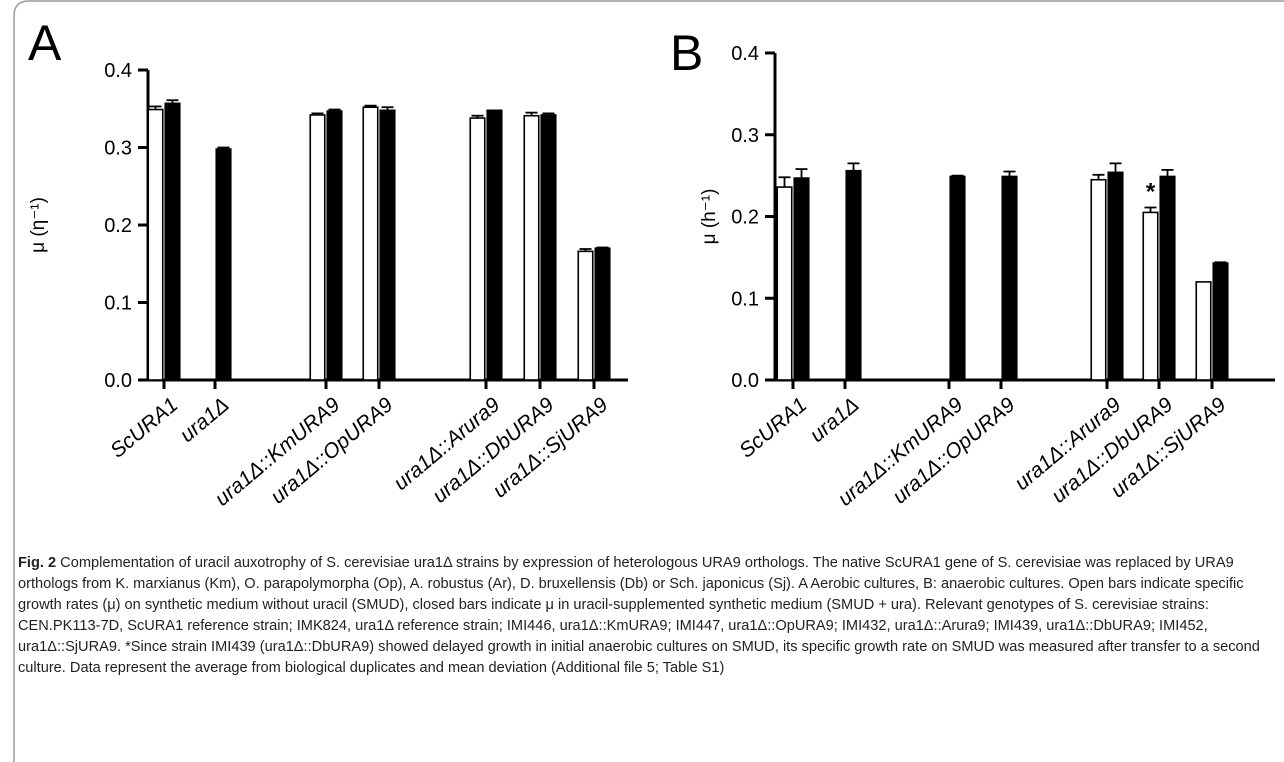 The image size is (1284, 762). I want to click on y-axis-label: μ (h⁻¹), so click(709, 217).